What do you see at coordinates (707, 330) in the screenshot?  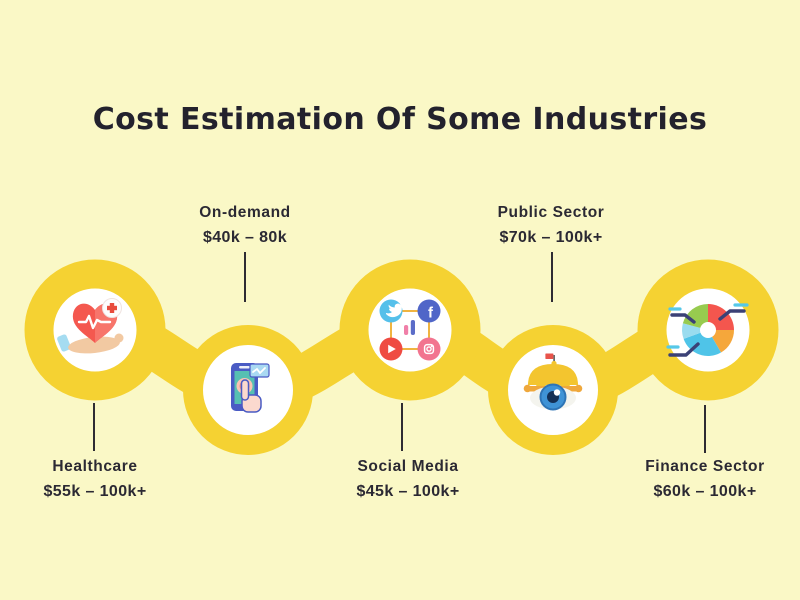 I see `pie-chart-callouts-icon` at bounding box center [707, 330].